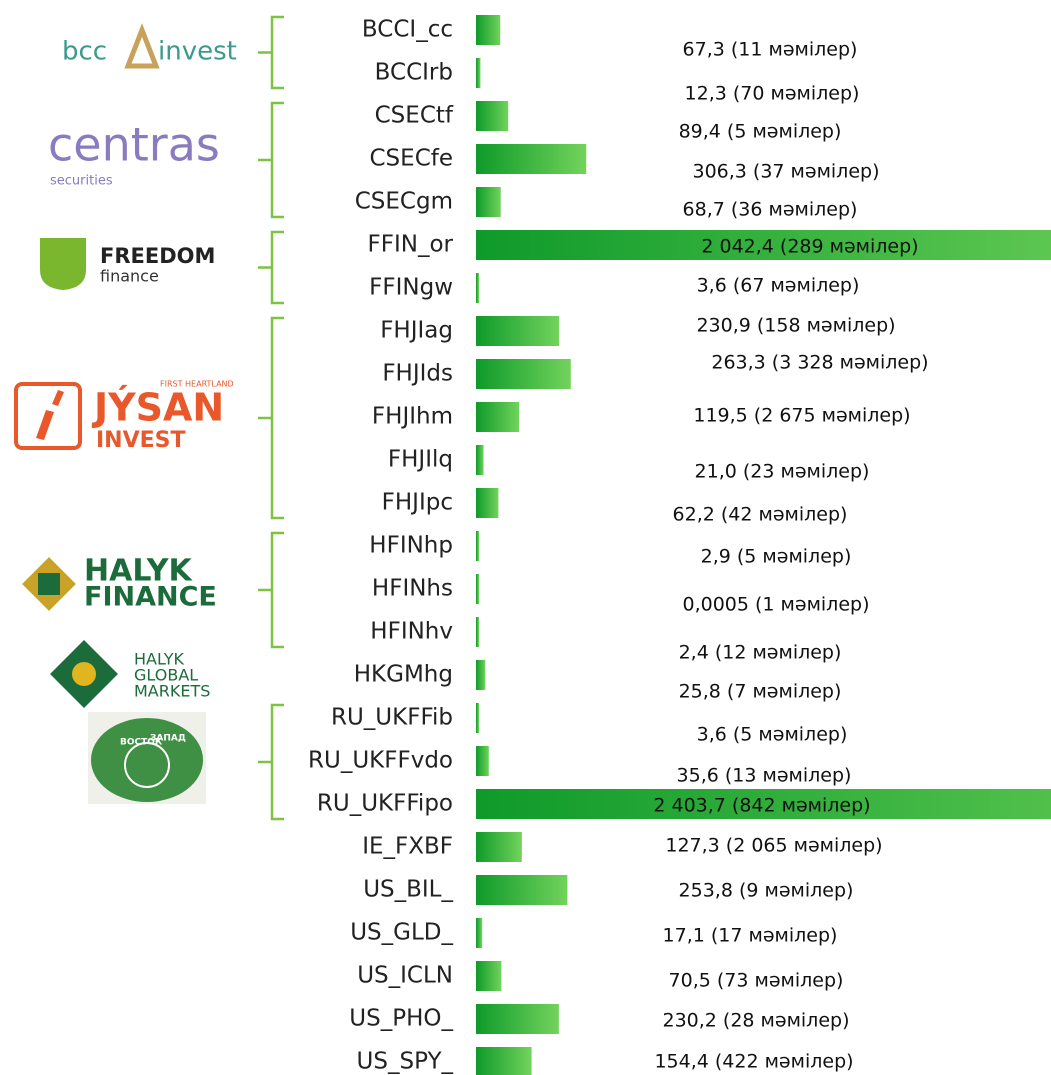 The width and height of the screenshot is (1051, 1075). I want to click on logo-text: FREEDOM, so click(157, 256).